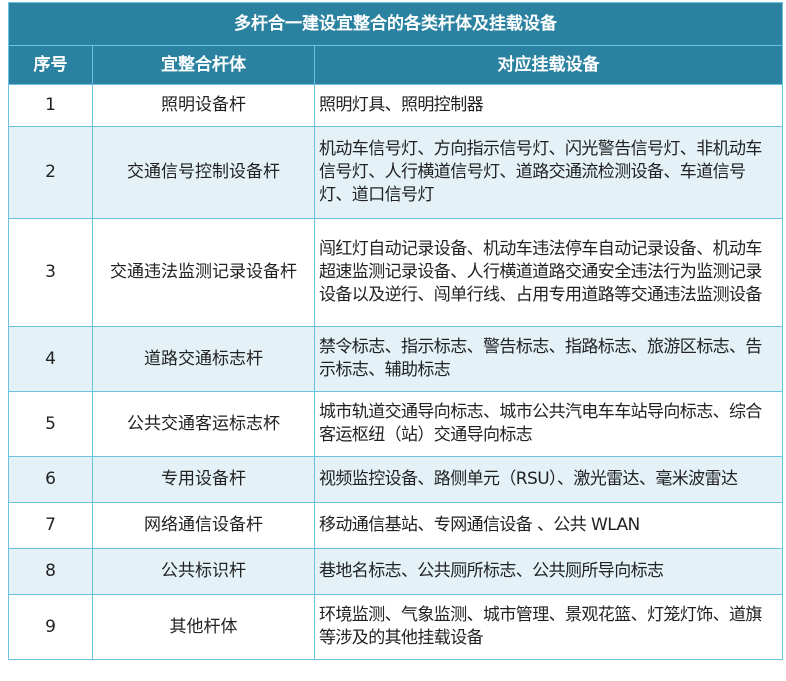 This screenshot has width=786, height=681. What do you see at coordinates (50, 359) in the screenshot?
I see `row-number: 4` at bounding box center [50, 359].